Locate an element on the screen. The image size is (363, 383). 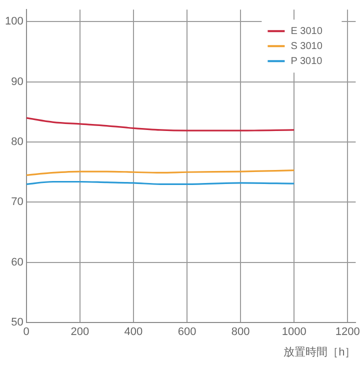
y-tick-label: 100 is located at coordinates (14, 22).